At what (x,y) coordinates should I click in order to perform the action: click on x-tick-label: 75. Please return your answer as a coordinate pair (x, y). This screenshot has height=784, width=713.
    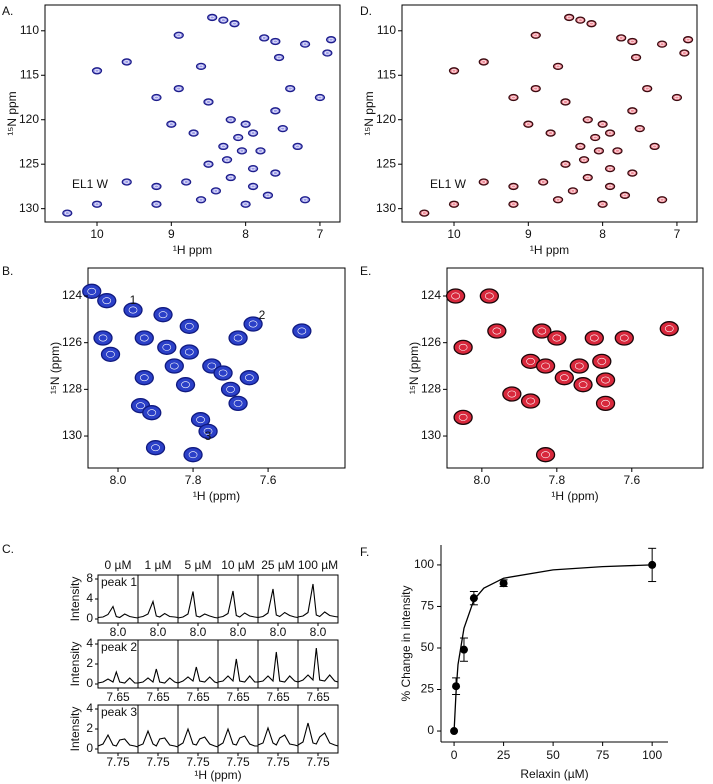
    Looking at the image, I should click on (603, 755).